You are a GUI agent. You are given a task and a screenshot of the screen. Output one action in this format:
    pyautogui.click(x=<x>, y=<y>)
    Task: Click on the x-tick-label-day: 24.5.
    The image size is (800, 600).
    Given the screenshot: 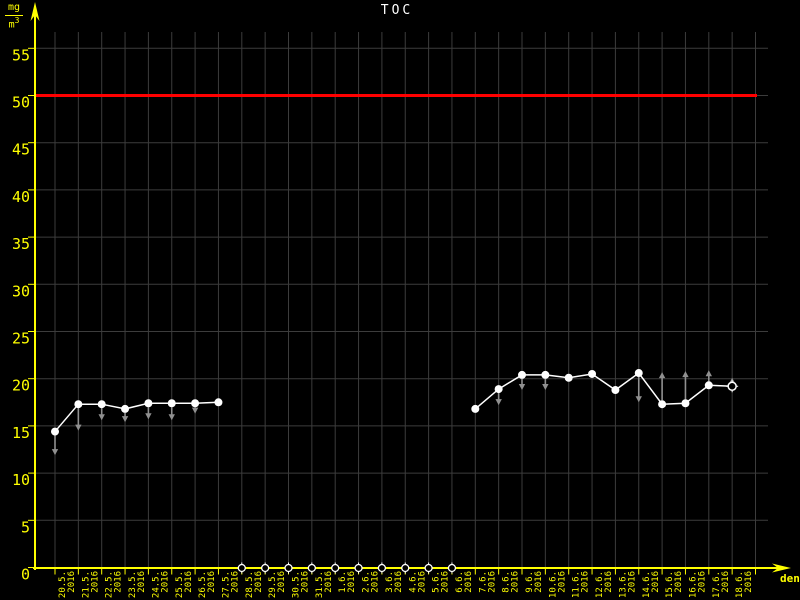 What is the action you would take?
    pyautogui.click(x=156, y=584)
    